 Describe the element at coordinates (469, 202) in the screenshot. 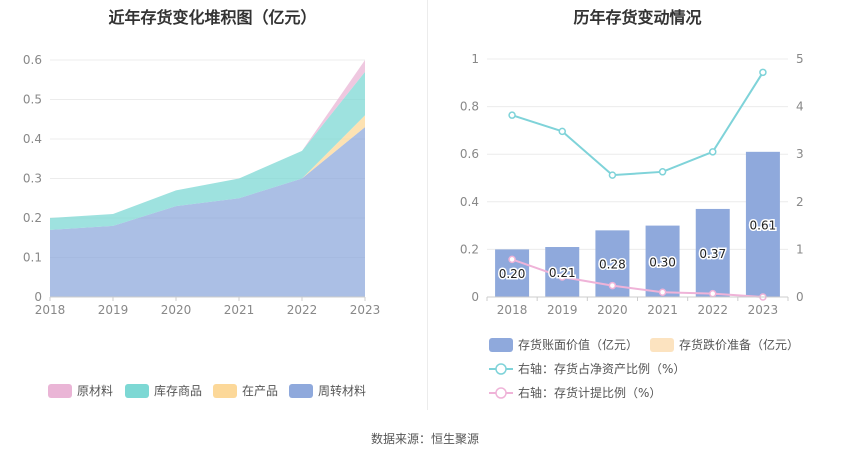

I see `y-left-tick-label: 0.4` at that location.